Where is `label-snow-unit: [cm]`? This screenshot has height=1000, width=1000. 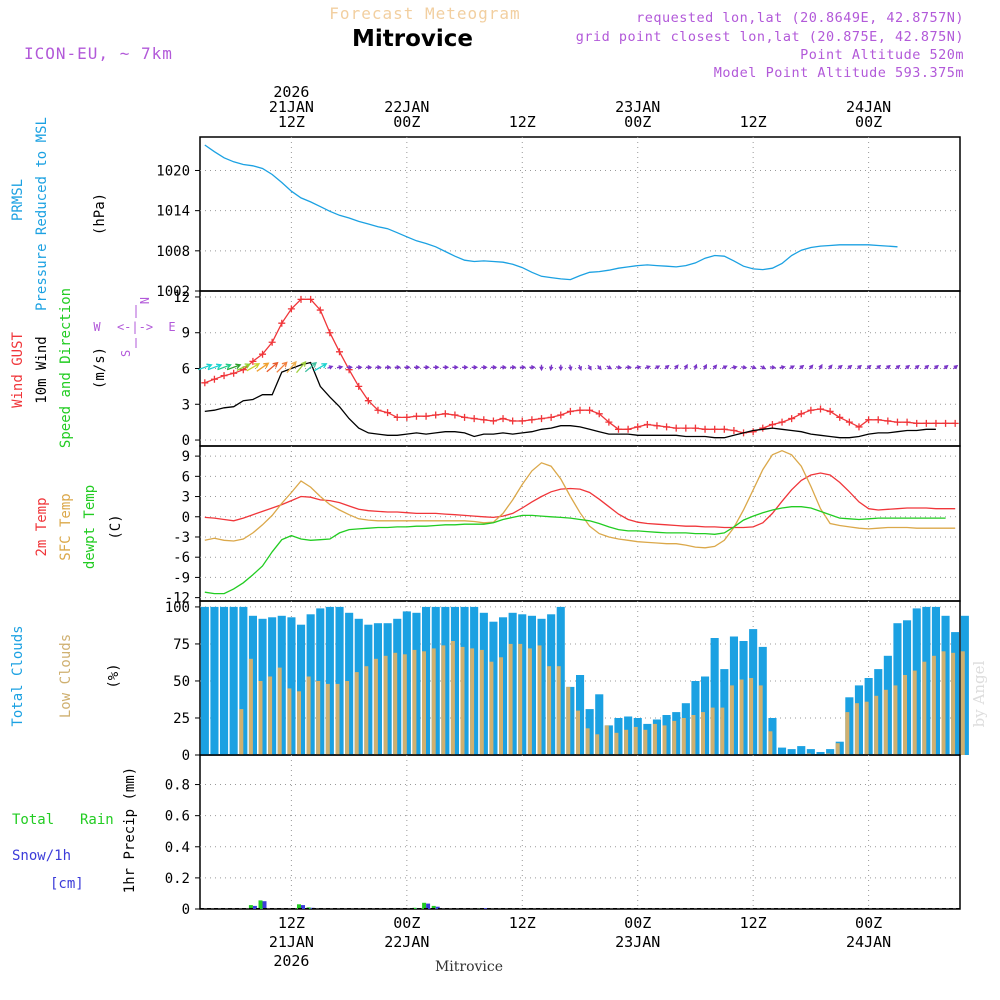 label-snow-unit: [cm] is located at coordinates (67, 884).